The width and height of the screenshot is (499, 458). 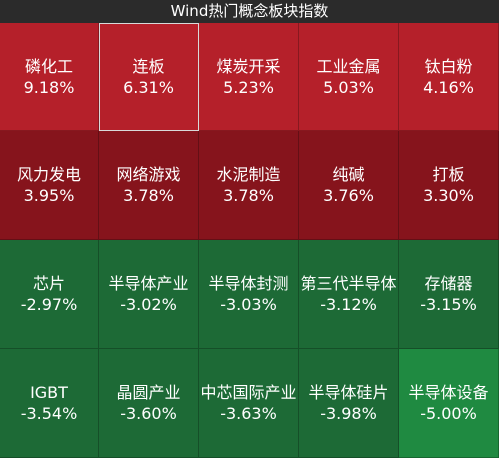 I want to click on sector-change-pct: -3.15%, so click(x=448, y=304).